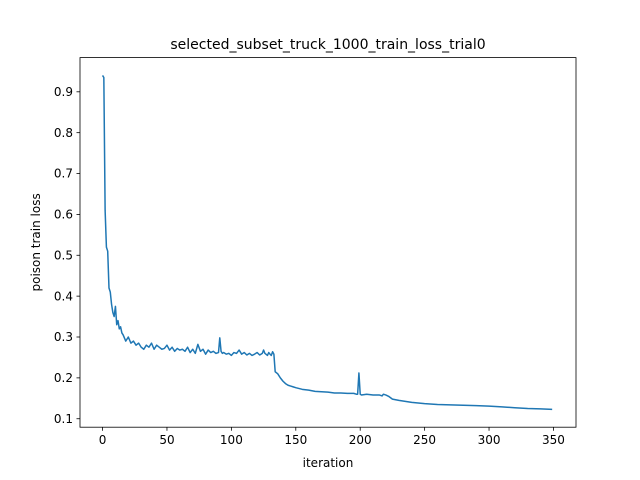 The width and height of the screenshot is (640, 480). Describe the element at coordinates (328, 463) in the screenshot. I see `x-axis-label: iteration` at that location.